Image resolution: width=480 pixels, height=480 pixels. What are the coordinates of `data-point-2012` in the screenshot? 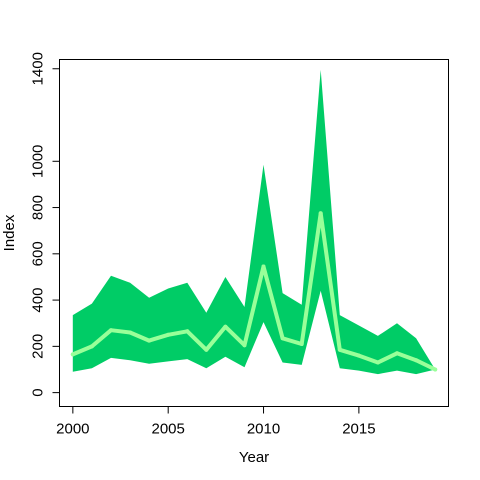 It's located at (301, 344).